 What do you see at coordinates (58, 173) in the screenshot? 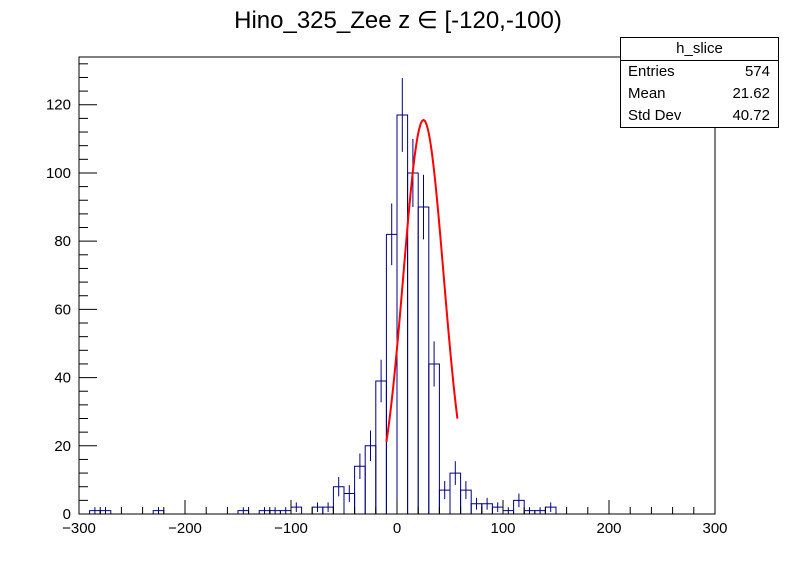
I see `y-tick-label: 100` at bounding box center [58, 173].